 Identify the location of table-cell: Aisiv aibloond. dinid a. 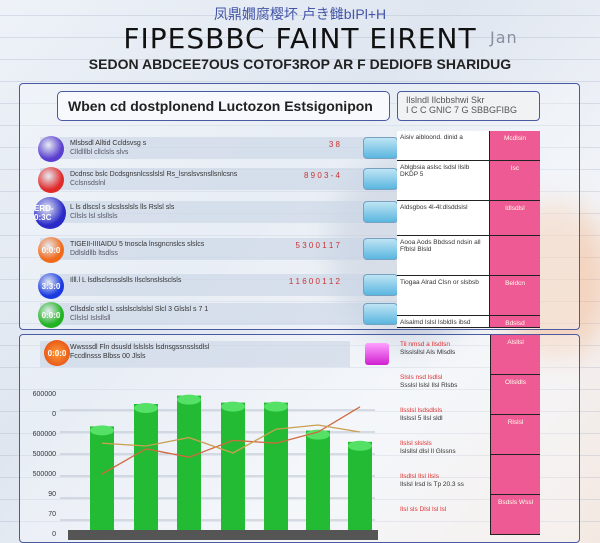
(443, 146).